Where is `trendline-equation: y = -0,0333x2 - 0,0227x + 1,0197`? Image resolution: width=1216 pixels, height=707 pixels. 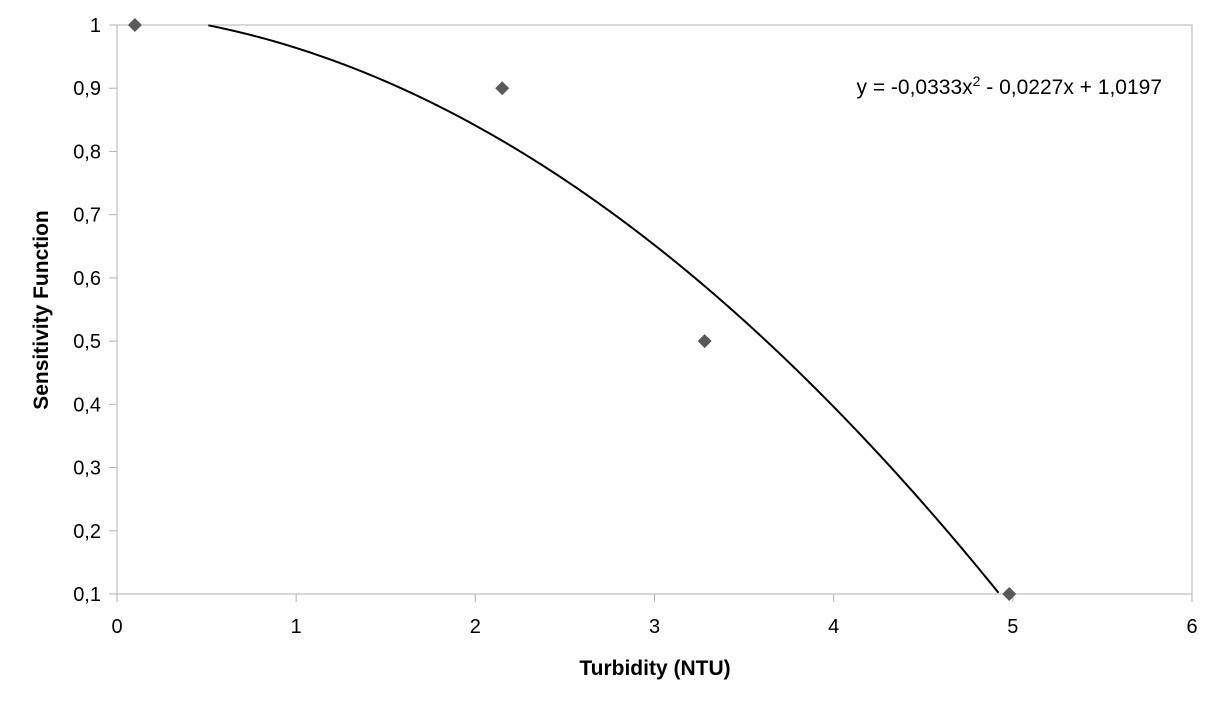 trendline-equation: y = -0,0333x2 - 0,0227x + 1,0197 is located at coordinates (1009, 86).